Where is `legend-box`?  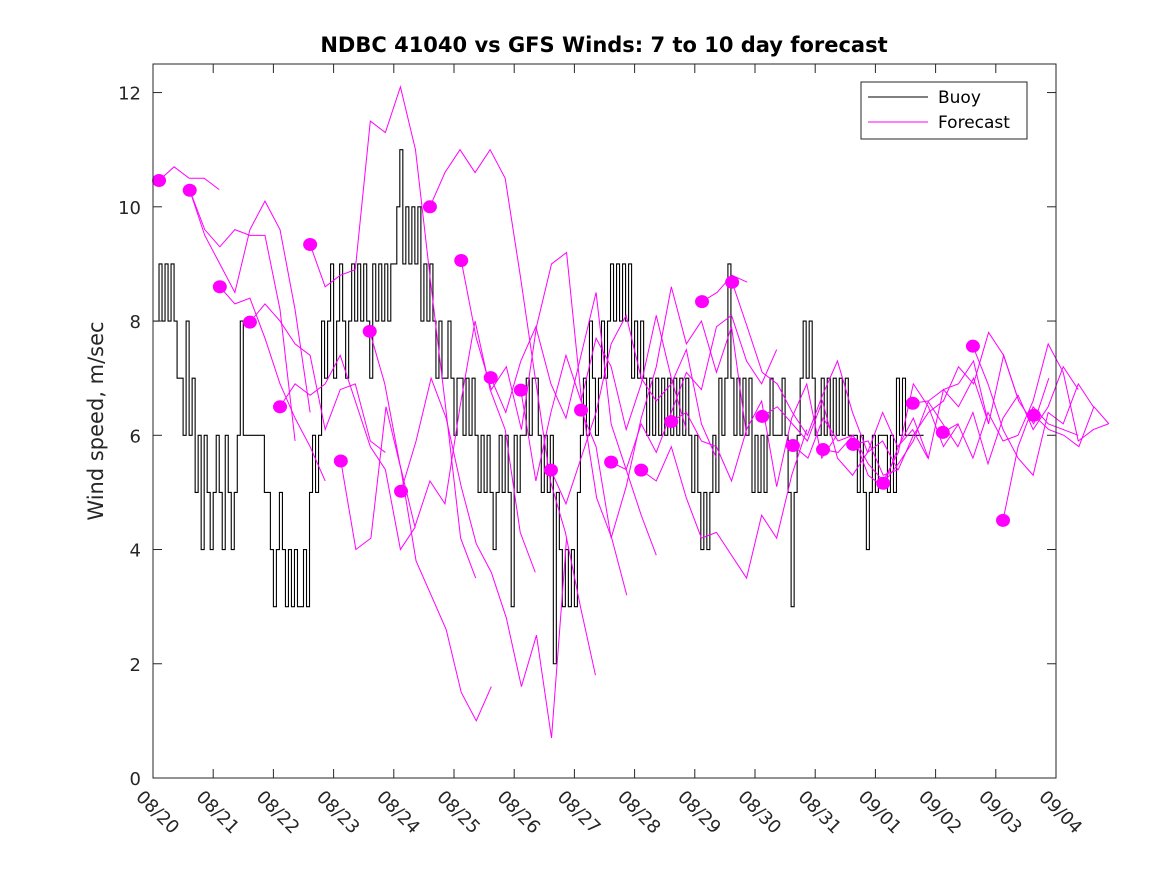 legend-box is located at coordinates (944, 110).